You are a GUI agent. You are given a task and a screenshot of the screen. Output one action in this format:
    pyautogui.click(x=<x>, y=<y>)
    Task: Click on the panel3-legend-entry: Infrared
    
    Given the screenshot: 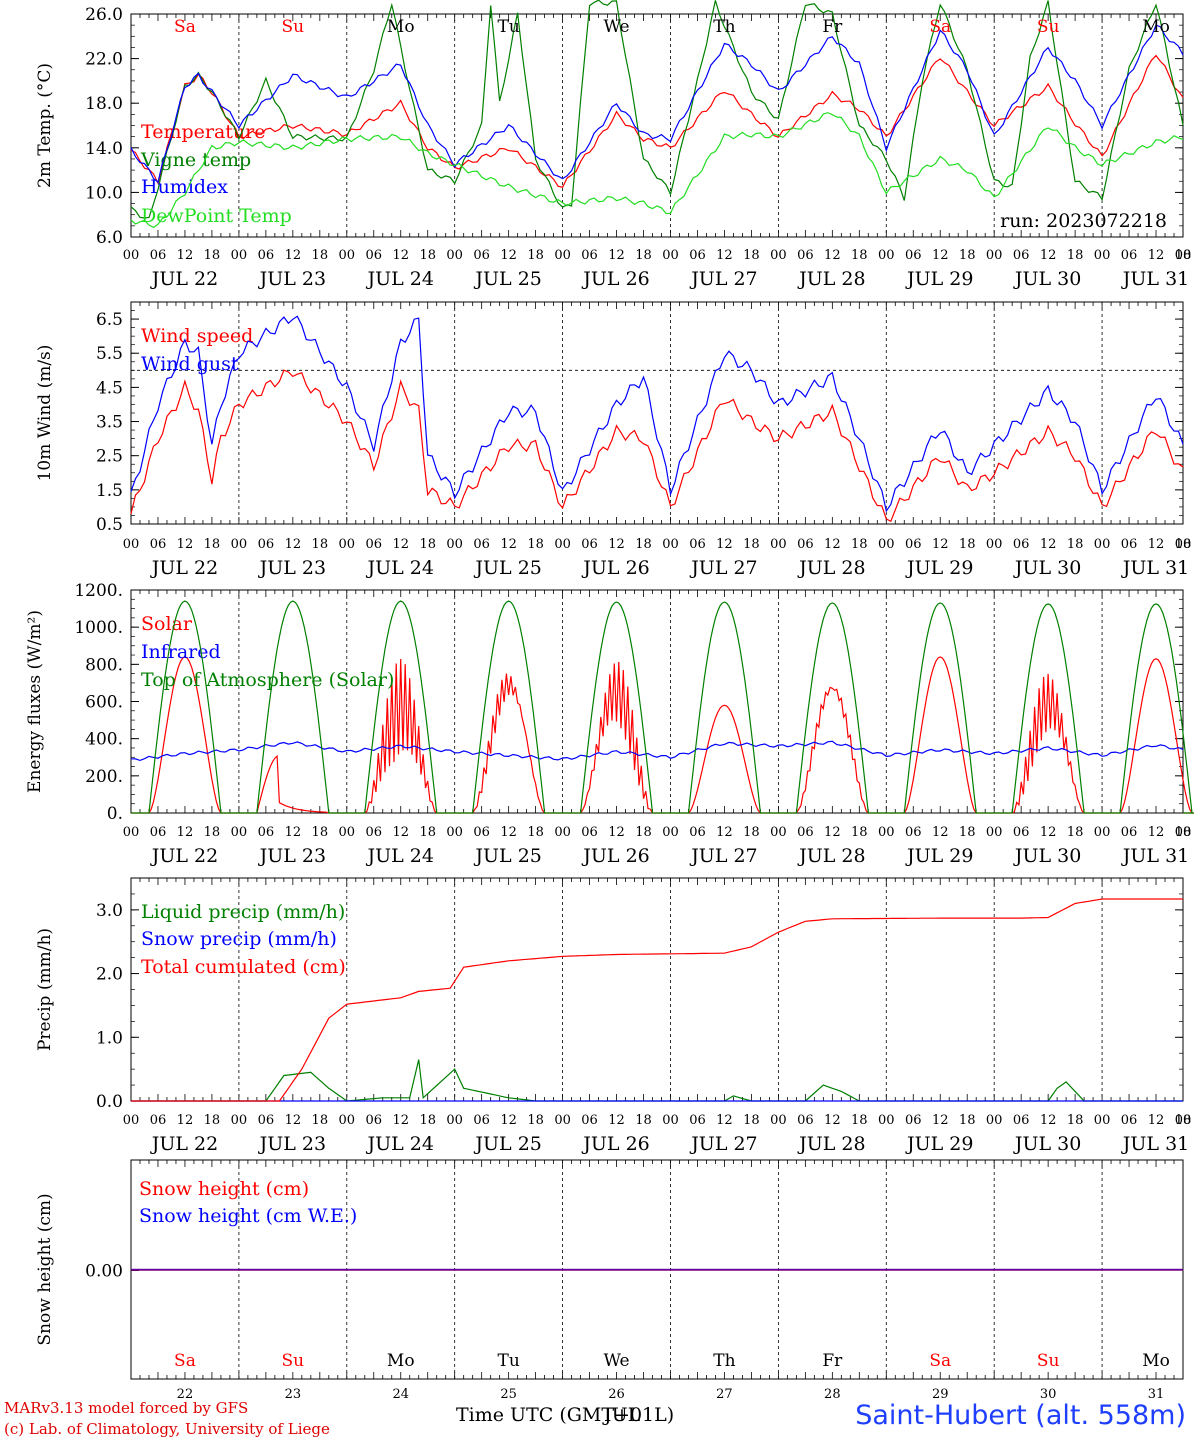 What is the action you would take?
    pyautogui.click(x=181, y=652)
    